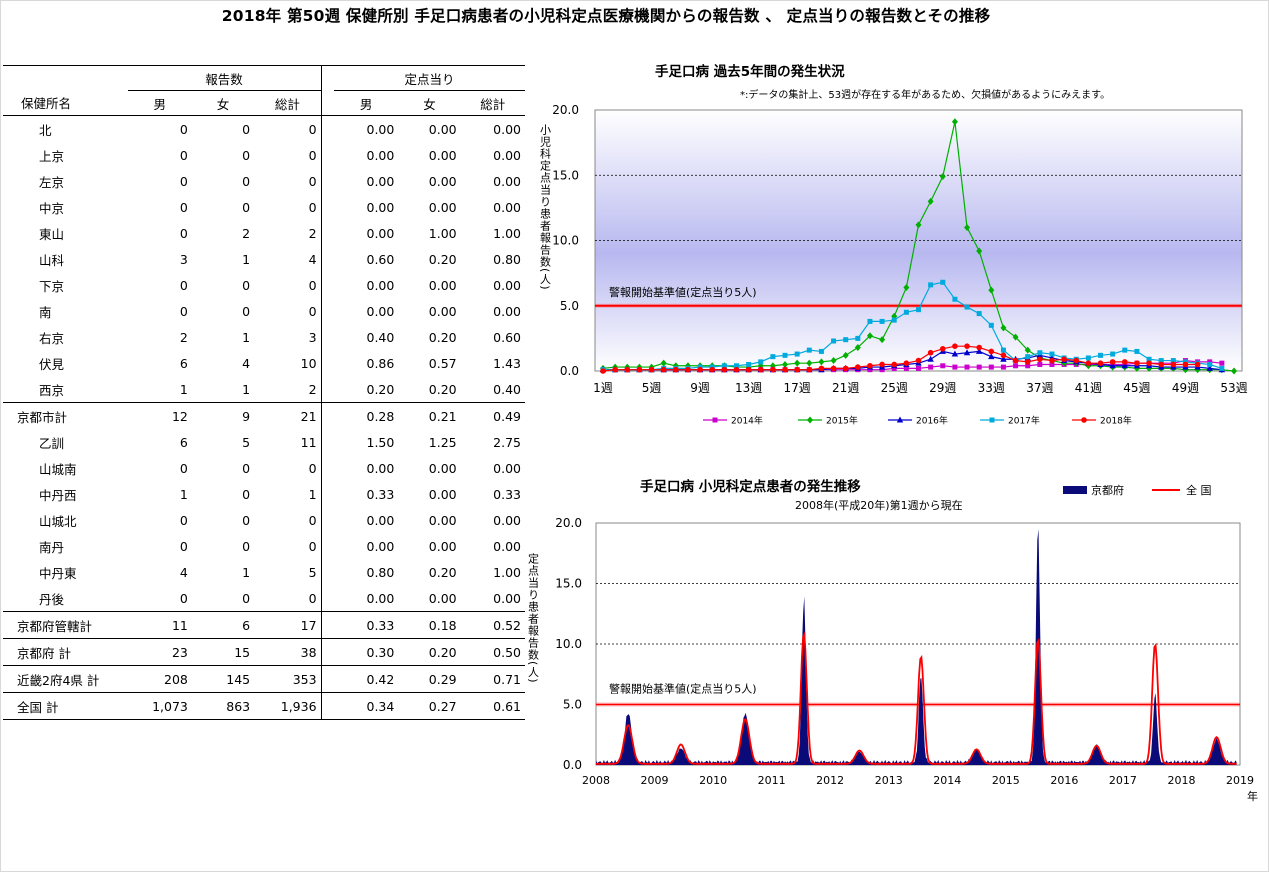 This screenshot has width=1269, height=872. Describe the element at coordinates (380, 706) in the screenshot. I see `cell-value: 0.34` at that location.